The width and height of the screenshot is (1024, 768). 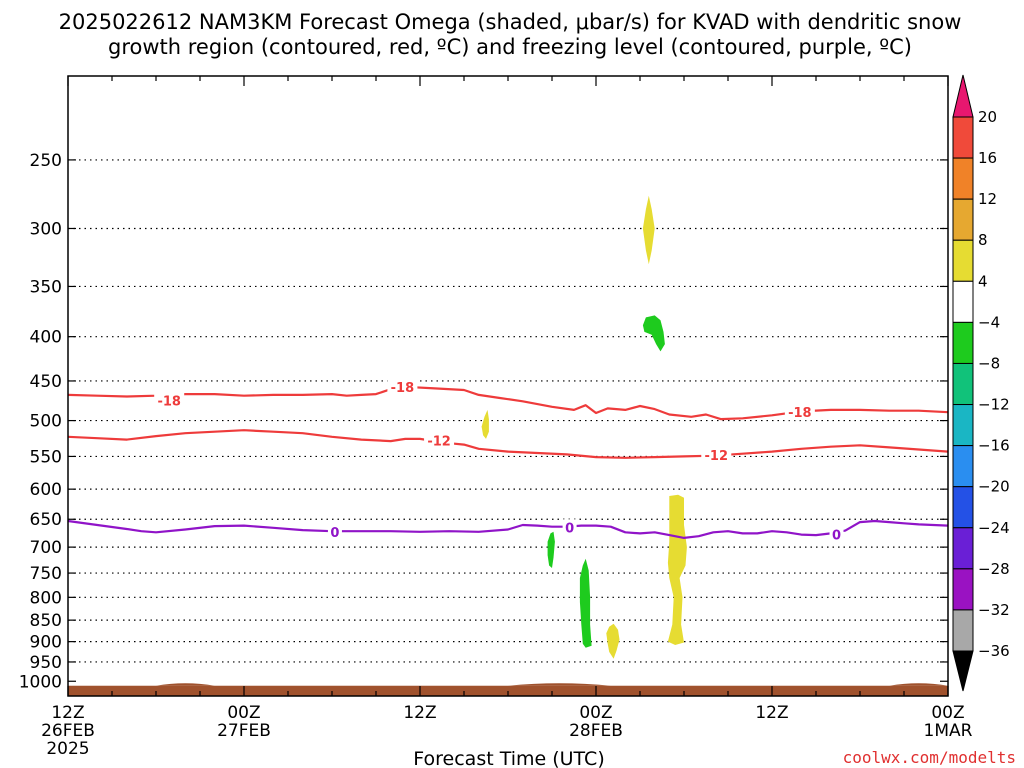 I want to click on colorbar-label-6: −8, so click(x=989, y=363).